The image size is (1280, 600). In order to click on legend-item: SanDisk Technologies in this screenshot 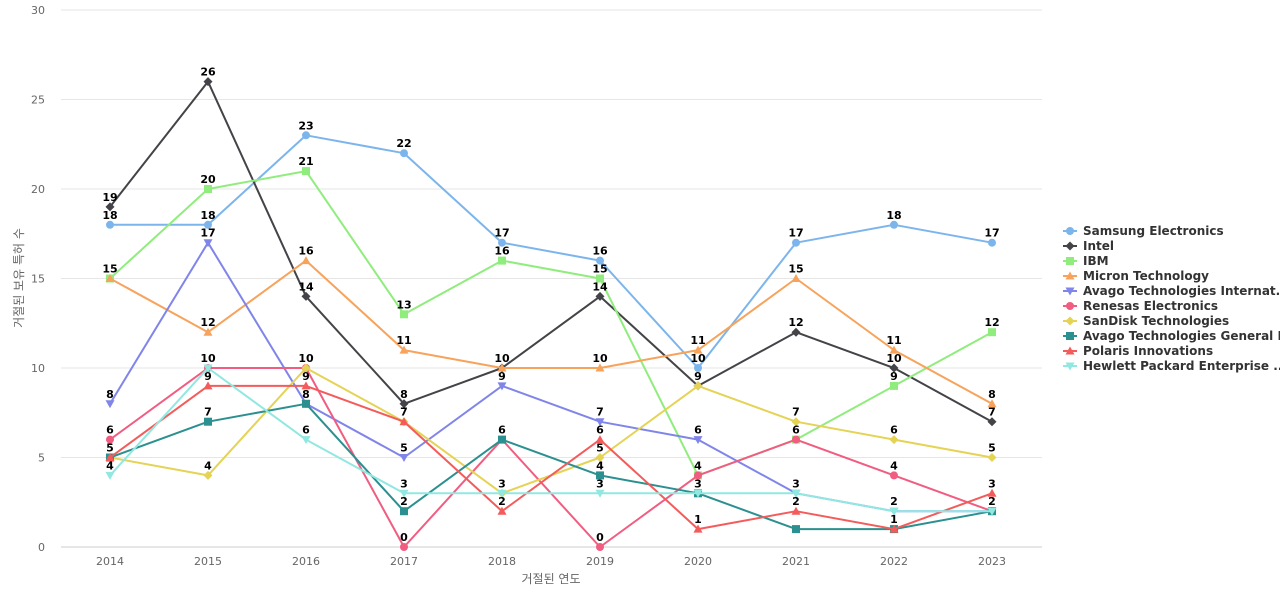, I will do `click(1146, 321)`.